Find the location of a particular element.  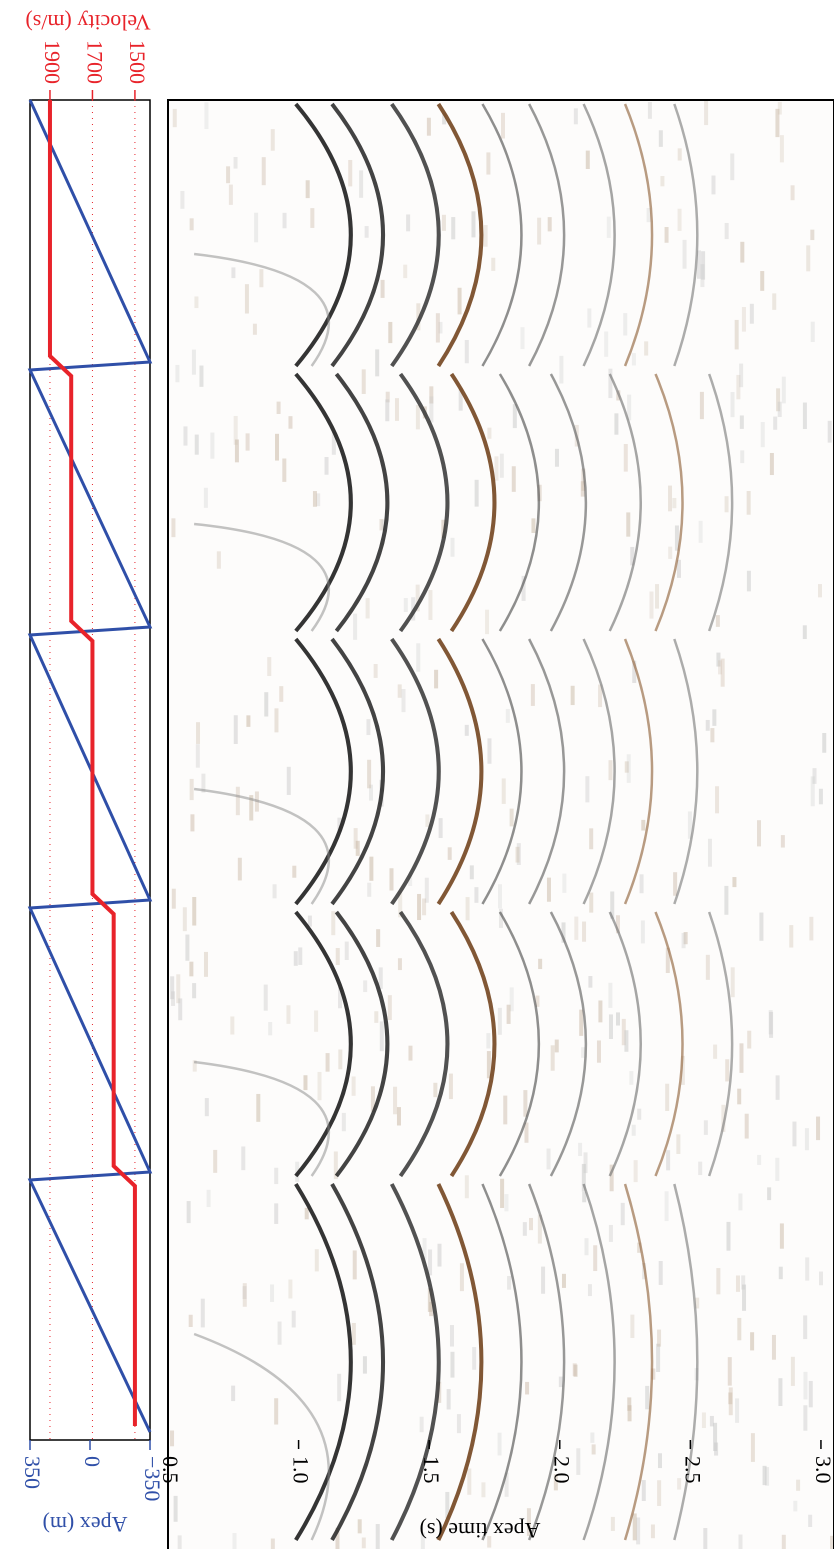

diffraction is located at coordinates (262, 1436).